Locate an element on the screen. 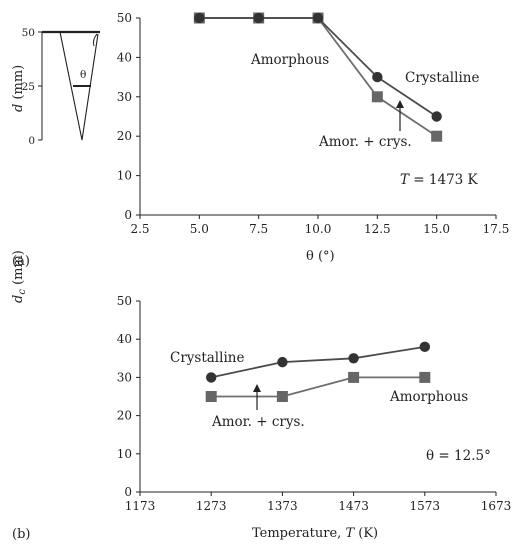  panel-b-xlabel-prefix: Temperature, is located at coordinates (298, 533).